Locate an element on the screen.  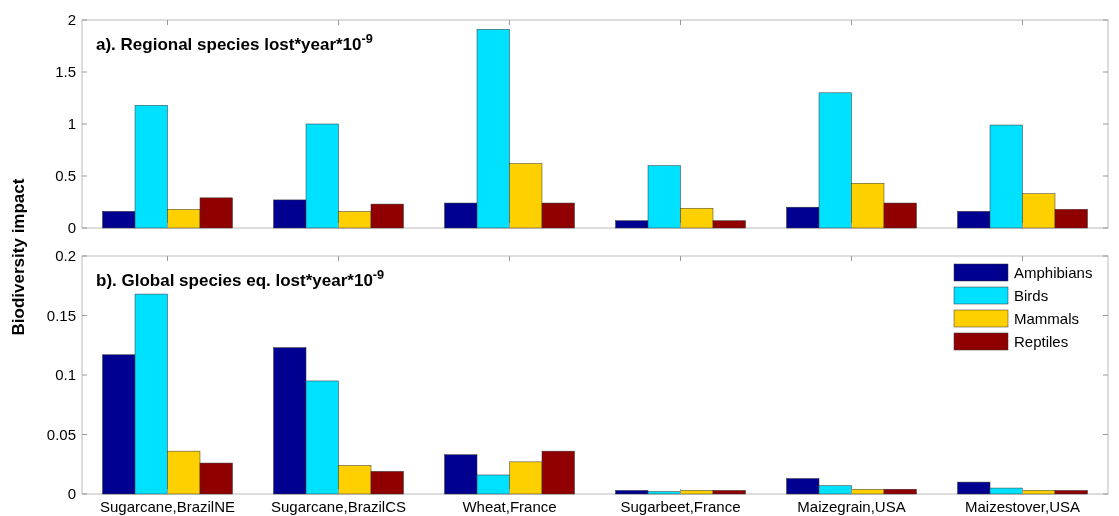
y-tick-label: 0.15 is located at coordinates (61, 315).